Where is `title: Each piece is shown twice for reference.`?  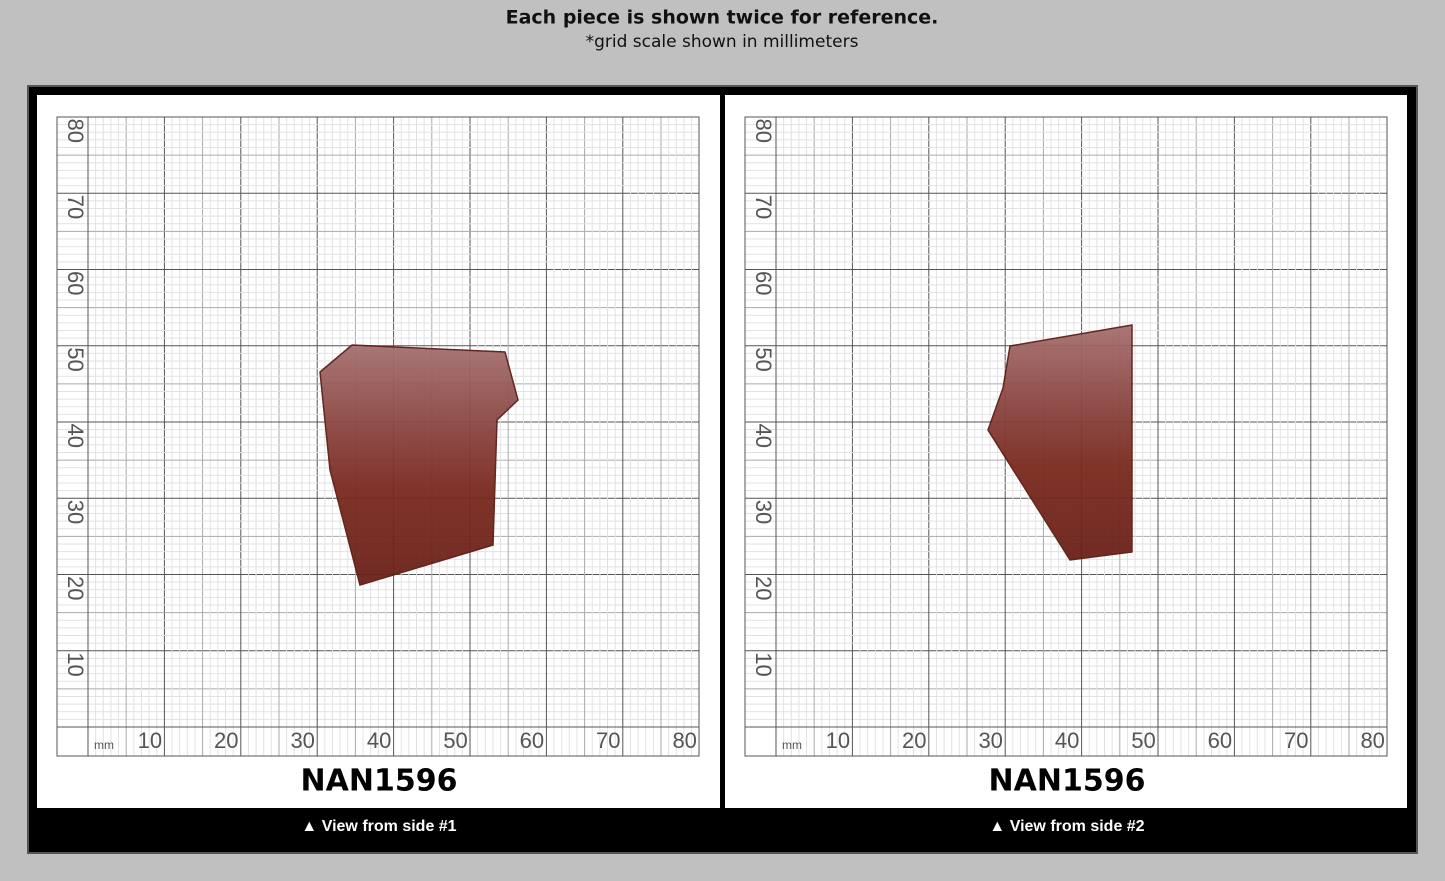 title: Each piece is shown twice for reference. is located at coordinates (722, 18).